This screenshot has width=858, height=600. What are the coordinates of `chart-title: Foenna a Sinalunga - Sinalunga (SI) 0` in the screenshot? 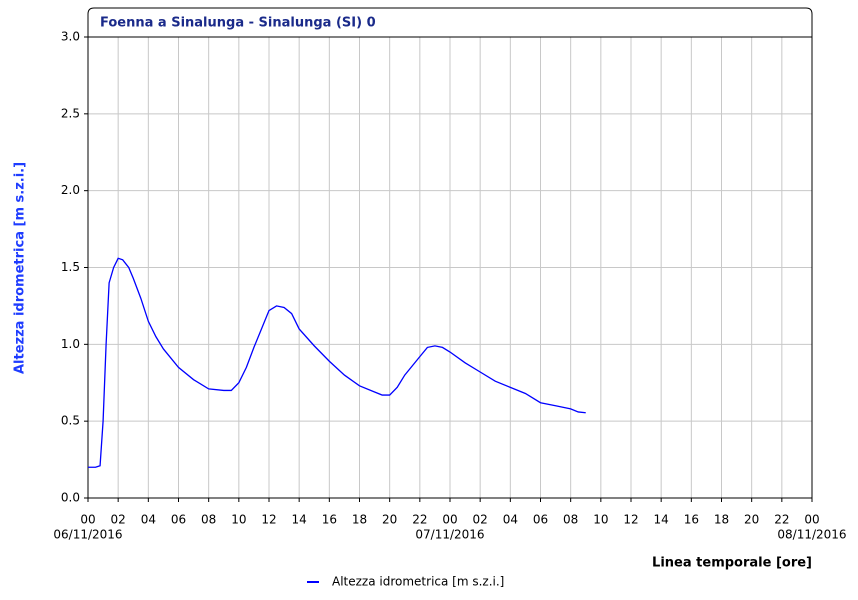 It's located at (238, 23).